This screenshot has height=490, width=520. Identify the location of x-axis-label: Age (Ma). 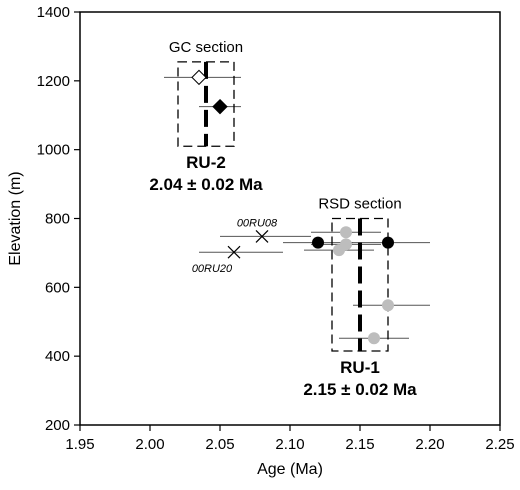
(290, 469).